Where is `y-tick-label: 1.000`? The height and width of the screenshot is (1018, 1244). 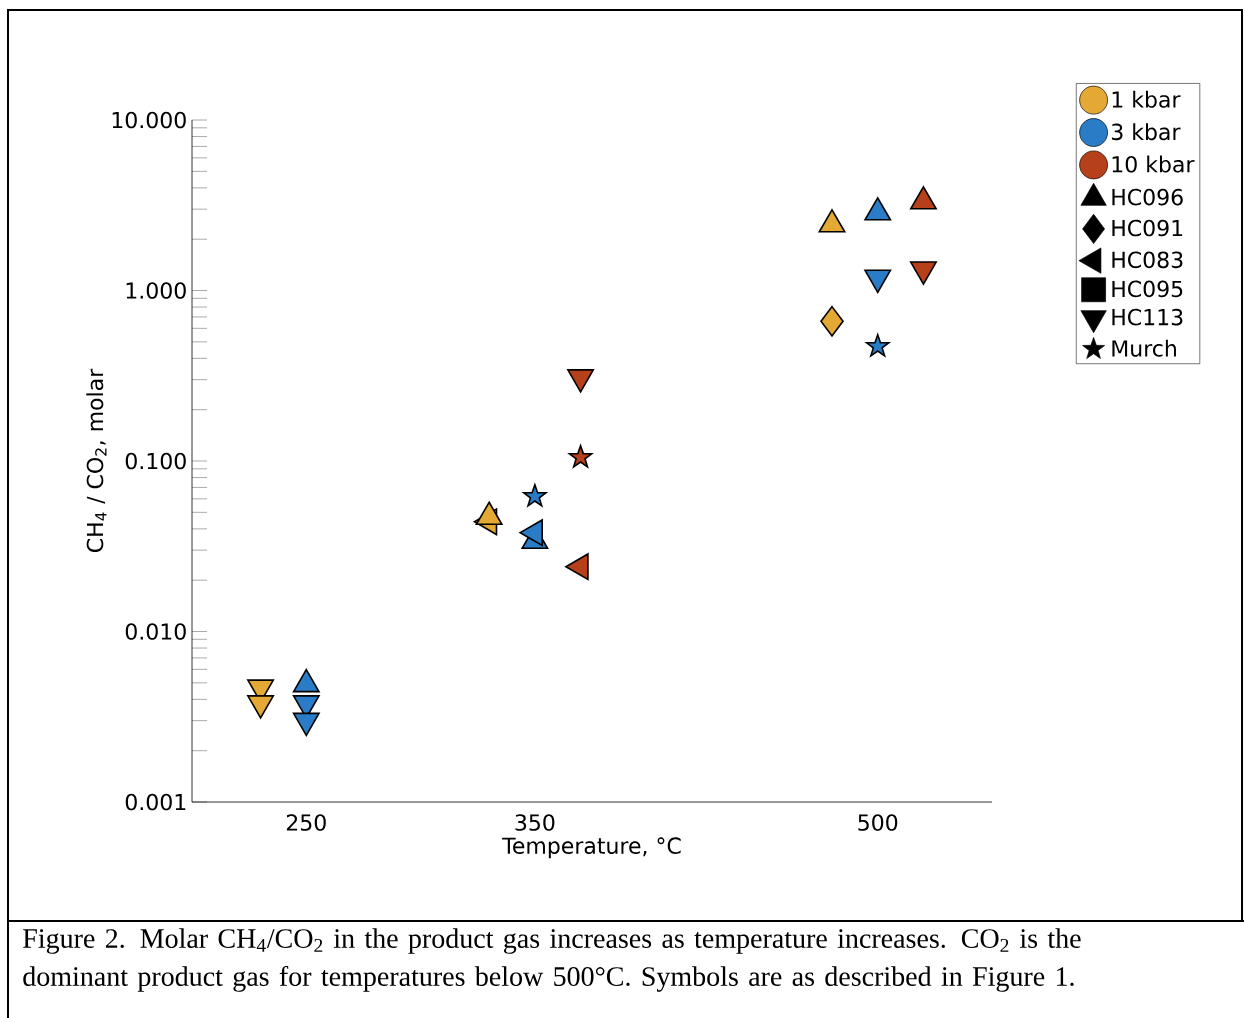 y-tick-label: 1.000 is located at coordinates (156, 290).